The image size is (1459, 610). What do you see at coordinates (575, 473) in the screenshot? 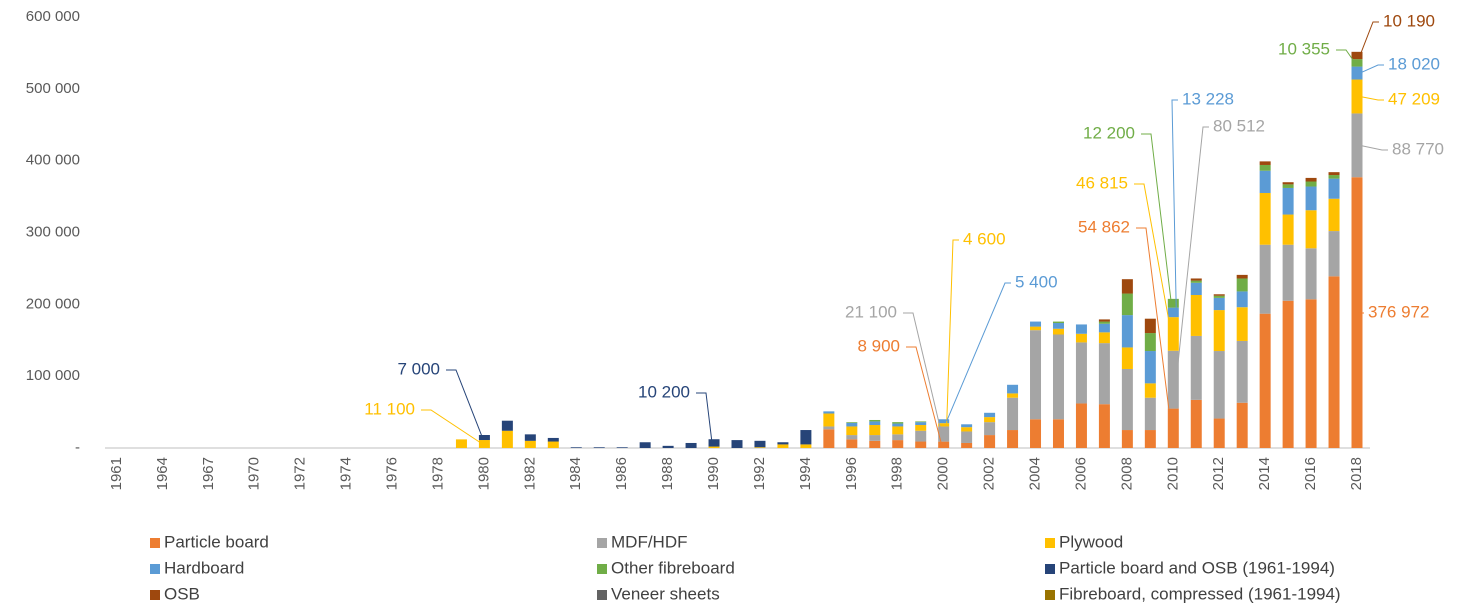
I see `x-tick-label: 1984` at bounding box center [575, 473].